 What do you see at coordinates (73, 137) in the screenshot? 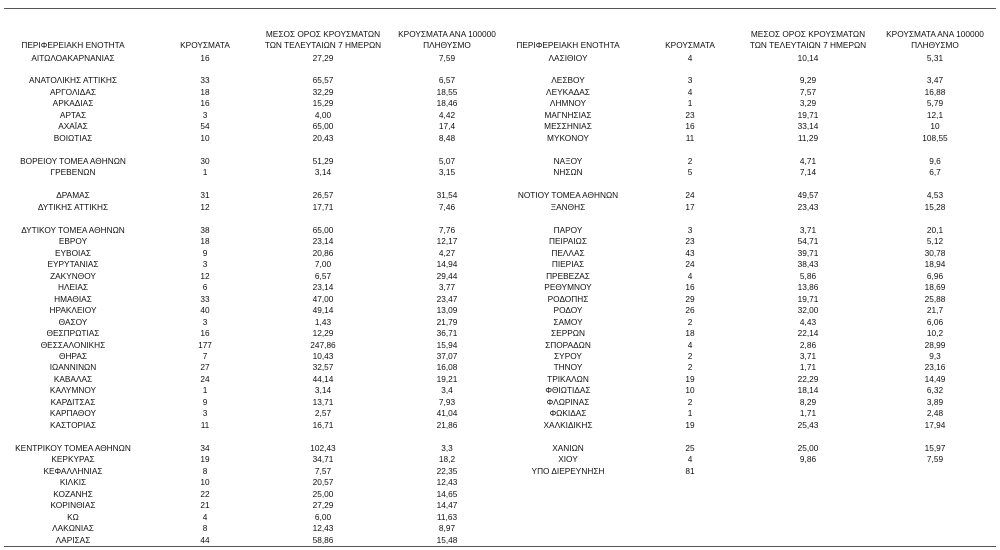
I see `region-name: ΒΟΙΩΤΙΑΣ` at bounding box center [73, 137].